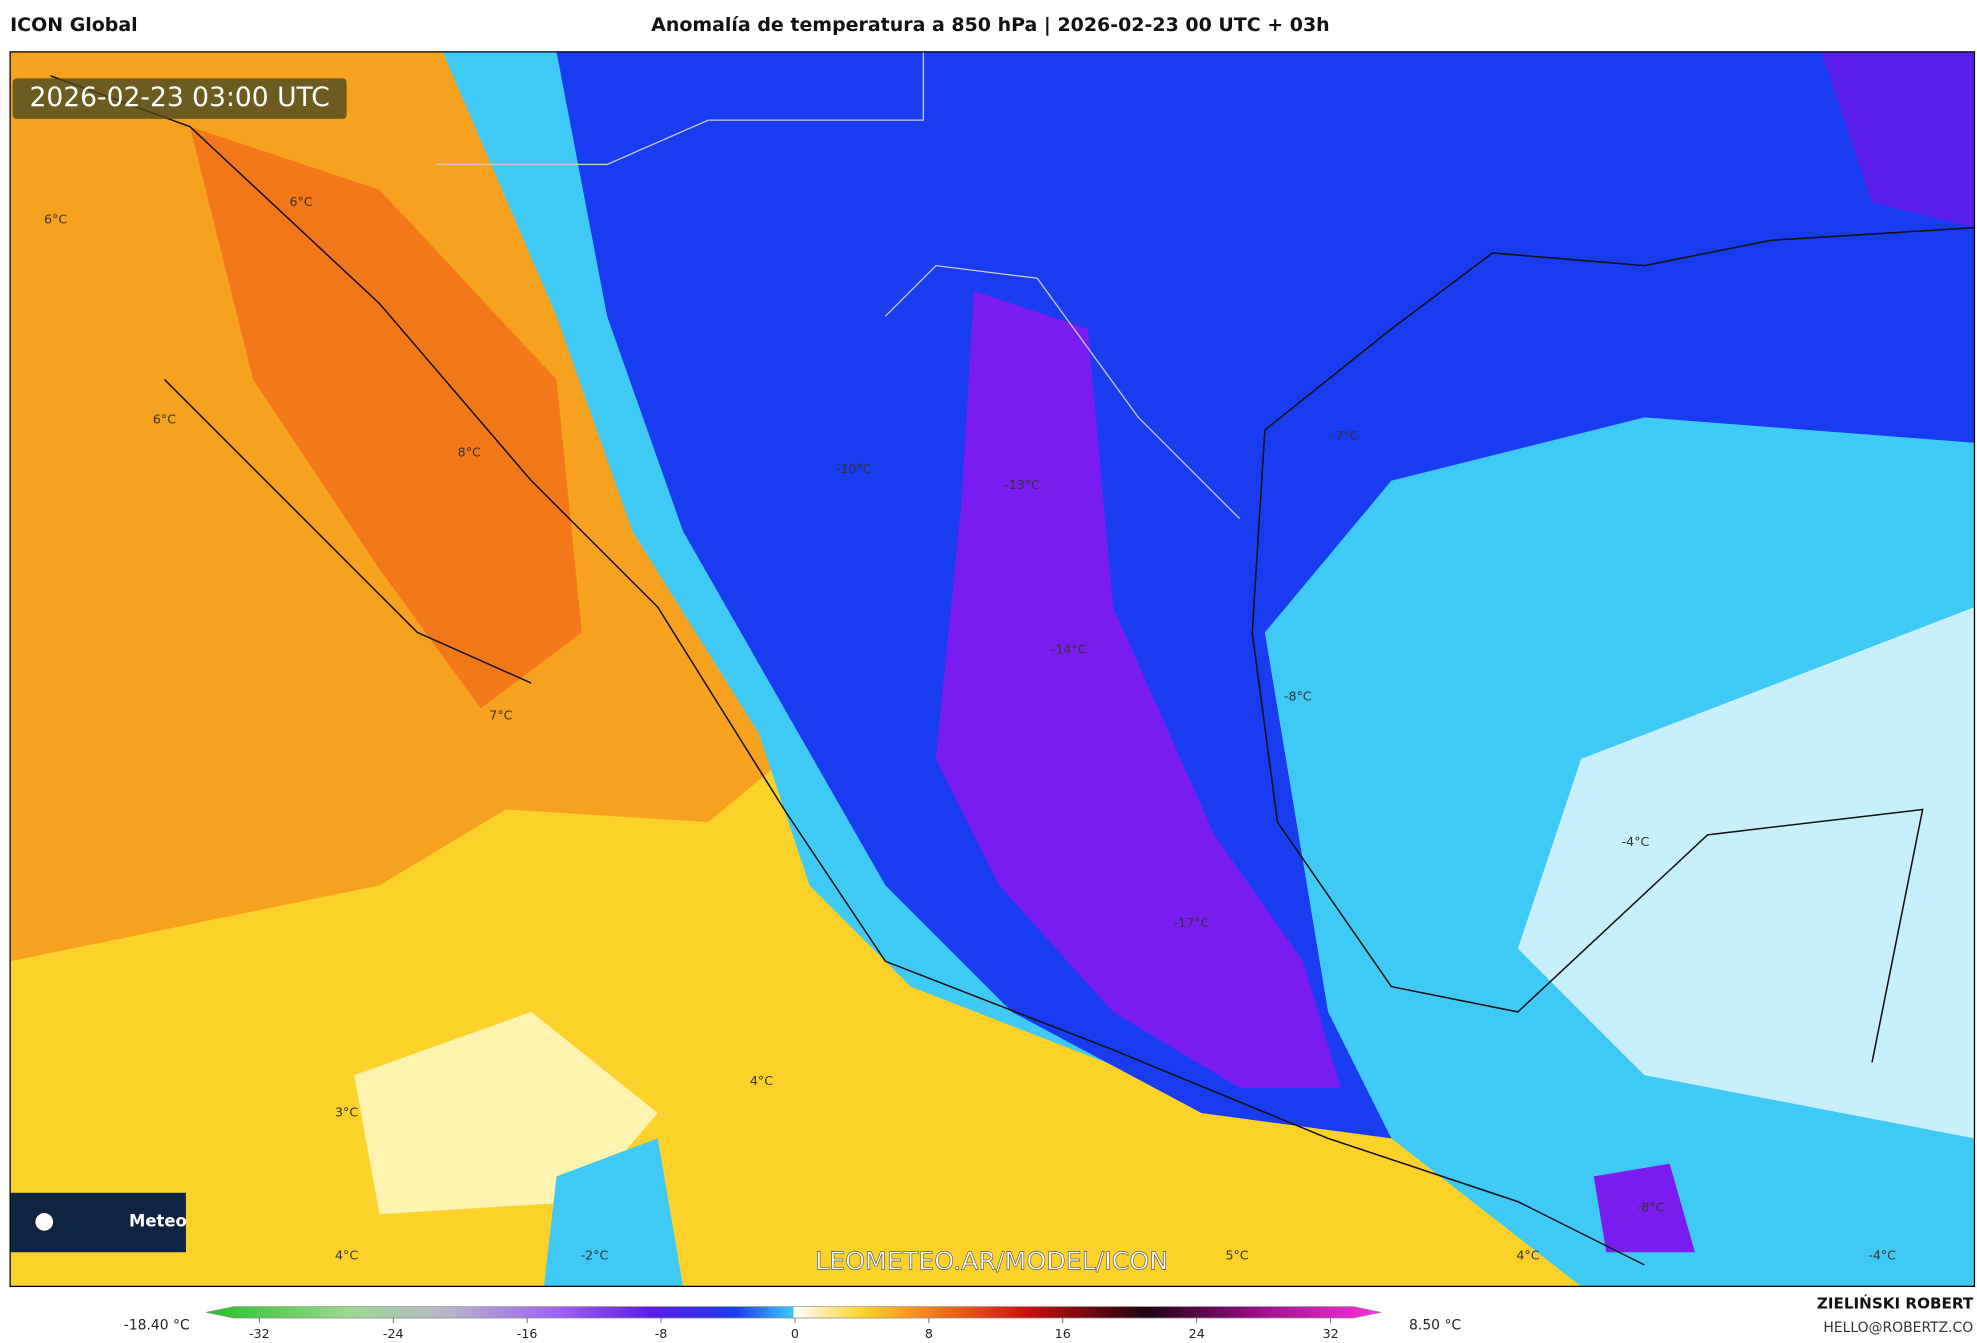  I want to click on map-label: -13°C, so click(1022, 484).